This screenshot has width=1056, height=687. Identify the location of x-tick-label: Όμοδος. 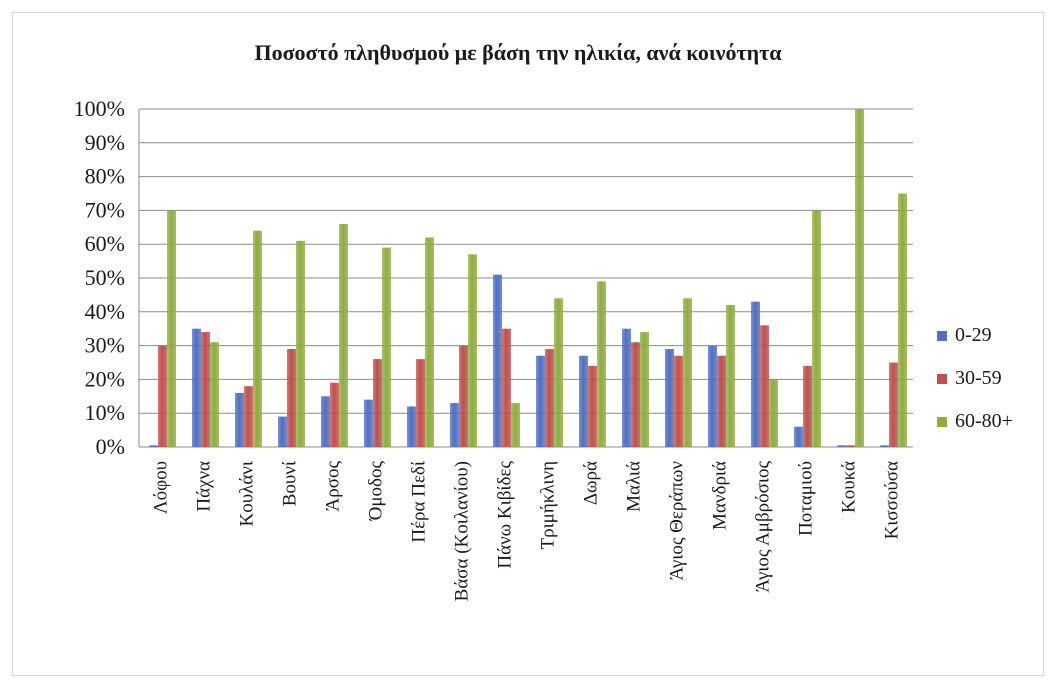
(376, 491).